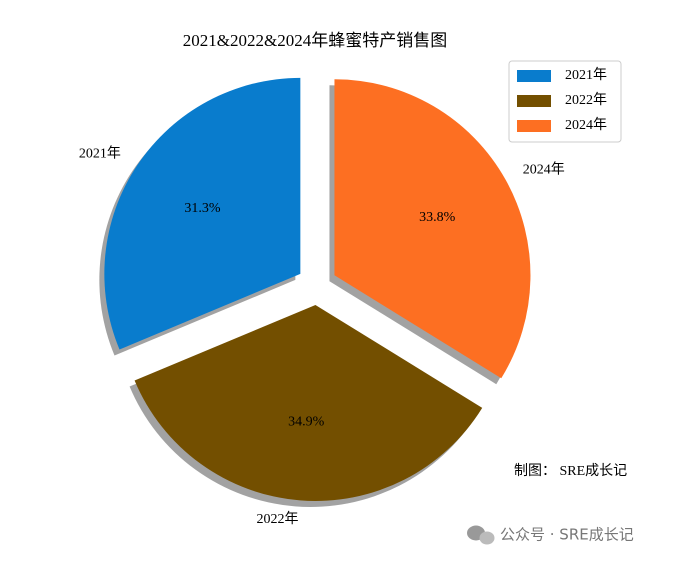 This screenshot has width=690, height=561. Describe the element at coordinates (278, 519) in the screenshot. I see `category-label: 2022年` at that location.